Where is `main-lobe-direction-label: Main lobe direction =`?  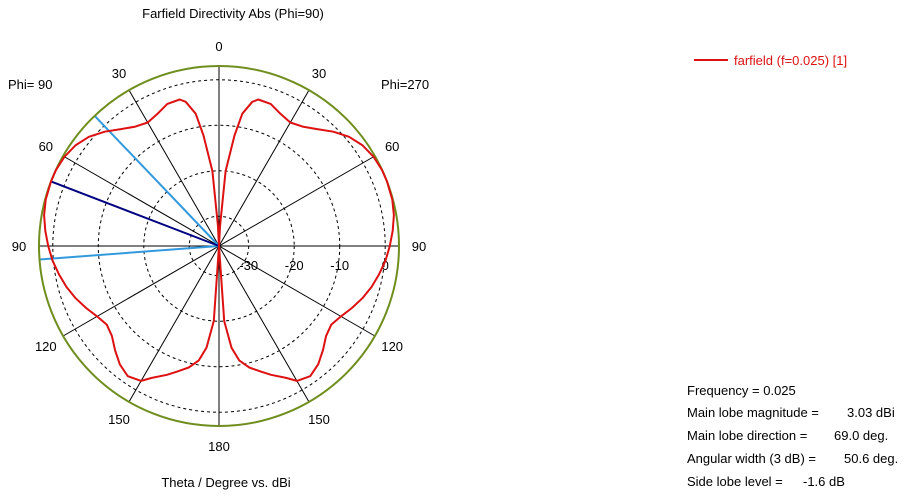
main-lobe-direction-label: Main lobe direction = is located at coordinates (747, 435).